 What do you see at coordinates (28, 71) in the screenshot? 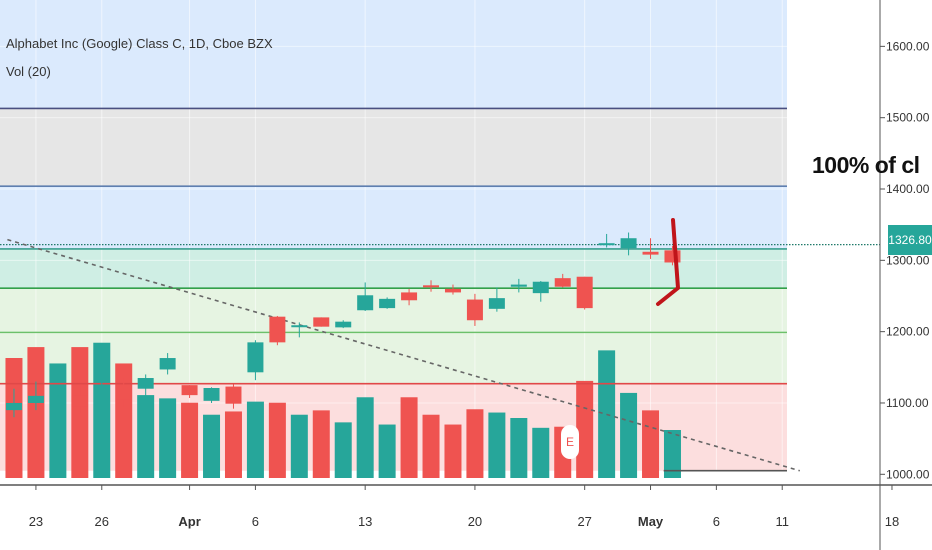
I see `volume-indicator-label: Vol (20)` at bounding box center [28, 71].